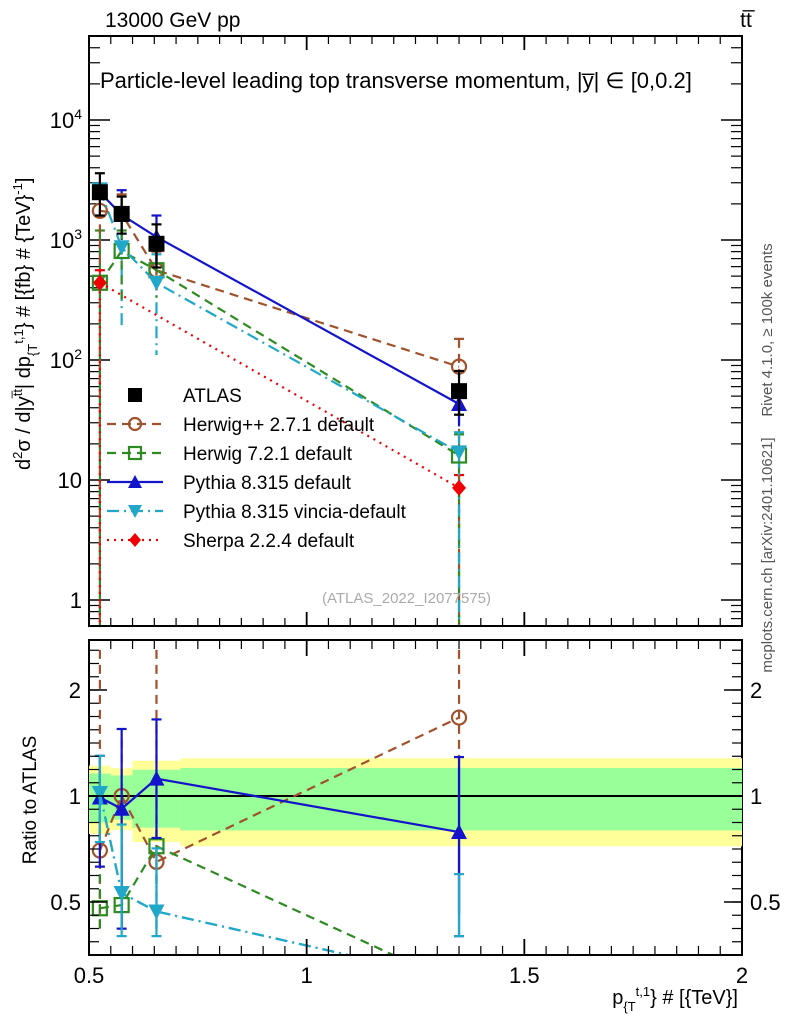 The image size is (786, 1024). I want to click on ratio-line-herwig-7-2-1-default, so click(246, 899).